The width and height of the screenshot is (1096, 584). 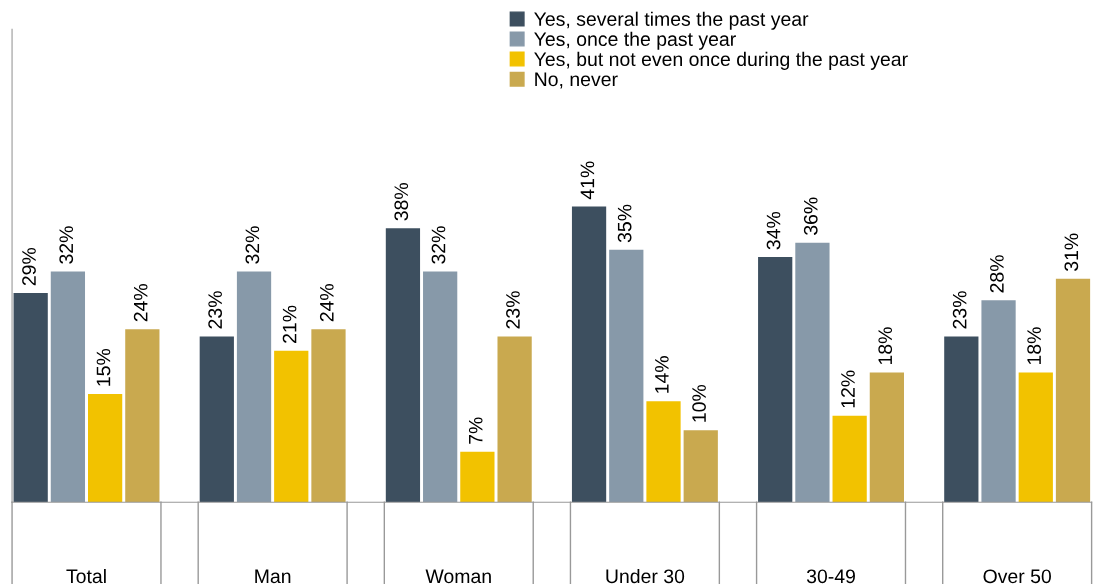 I want to click on data-label: 10%, so click(x=699, y=403).